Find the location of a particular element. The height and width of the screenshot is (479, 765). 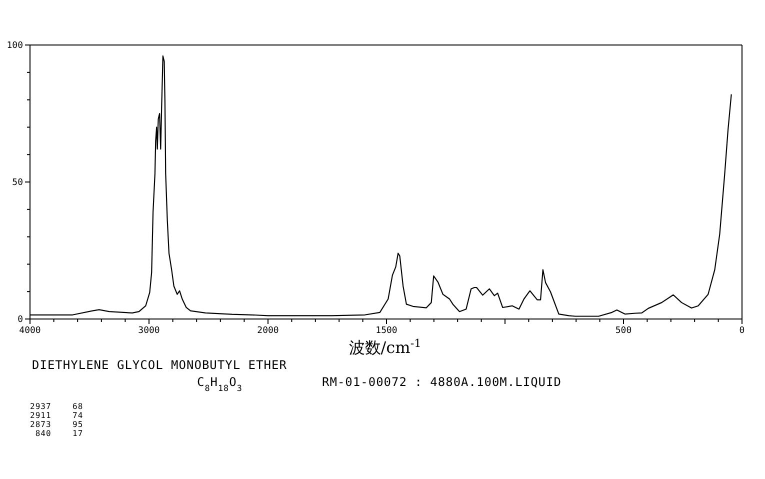

x-tick-label: 1500 is located at coordinates (387, 331).